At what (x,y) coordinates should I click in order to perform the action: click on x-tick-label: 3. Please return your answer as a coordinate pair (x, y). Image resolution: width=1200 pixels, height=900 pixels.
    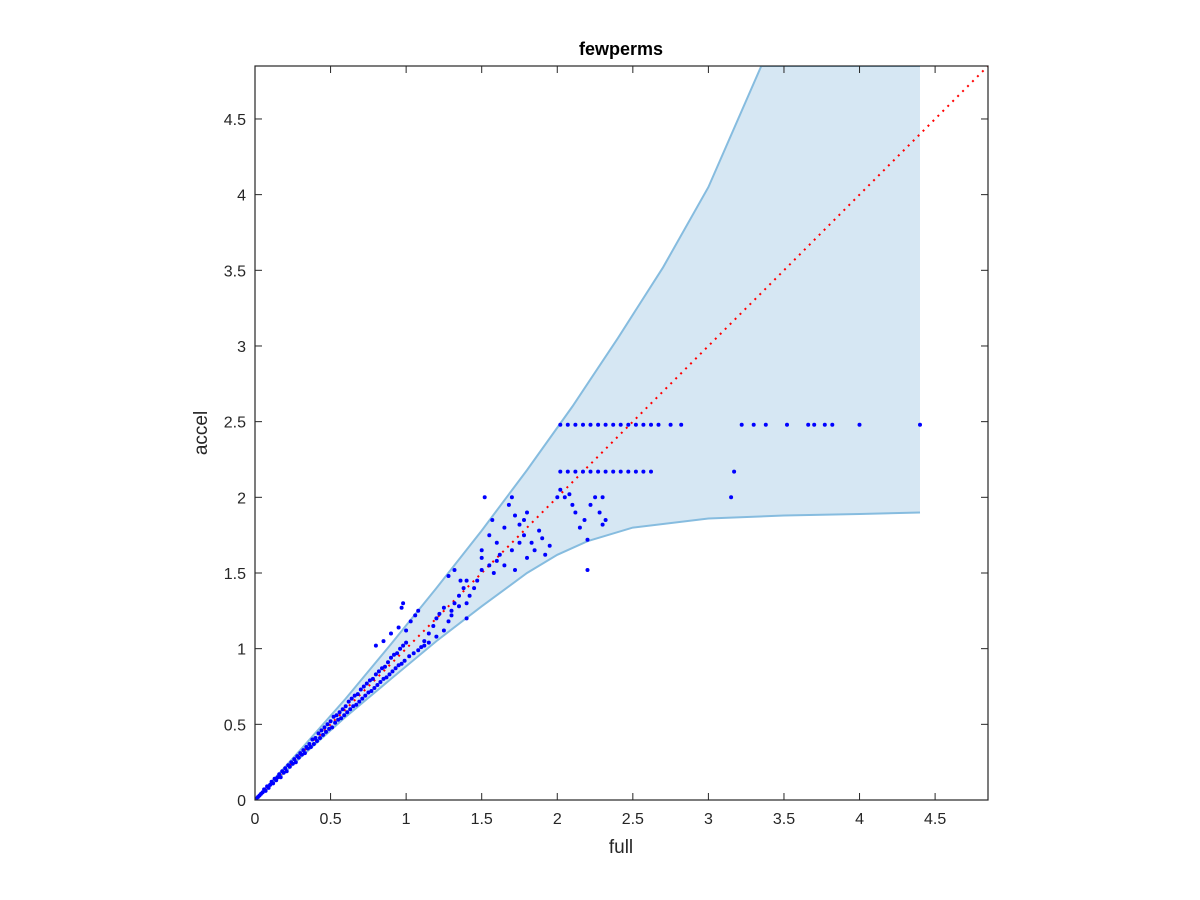
    Looking at the image, I should click on (708, 819).